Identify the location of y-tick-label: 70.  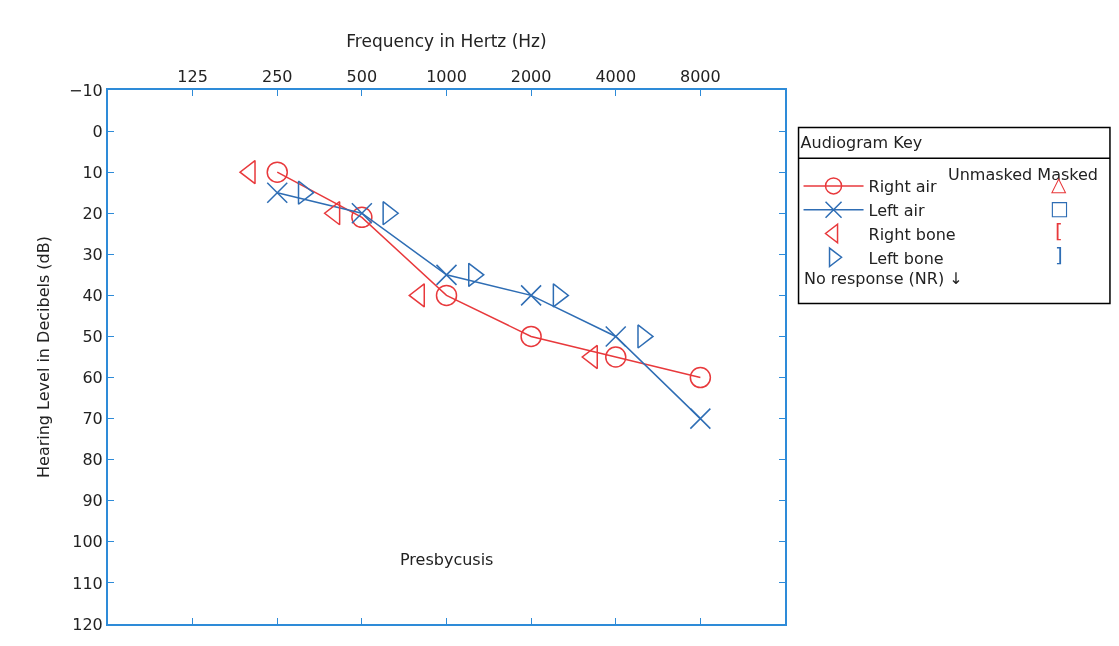
(92, 419).